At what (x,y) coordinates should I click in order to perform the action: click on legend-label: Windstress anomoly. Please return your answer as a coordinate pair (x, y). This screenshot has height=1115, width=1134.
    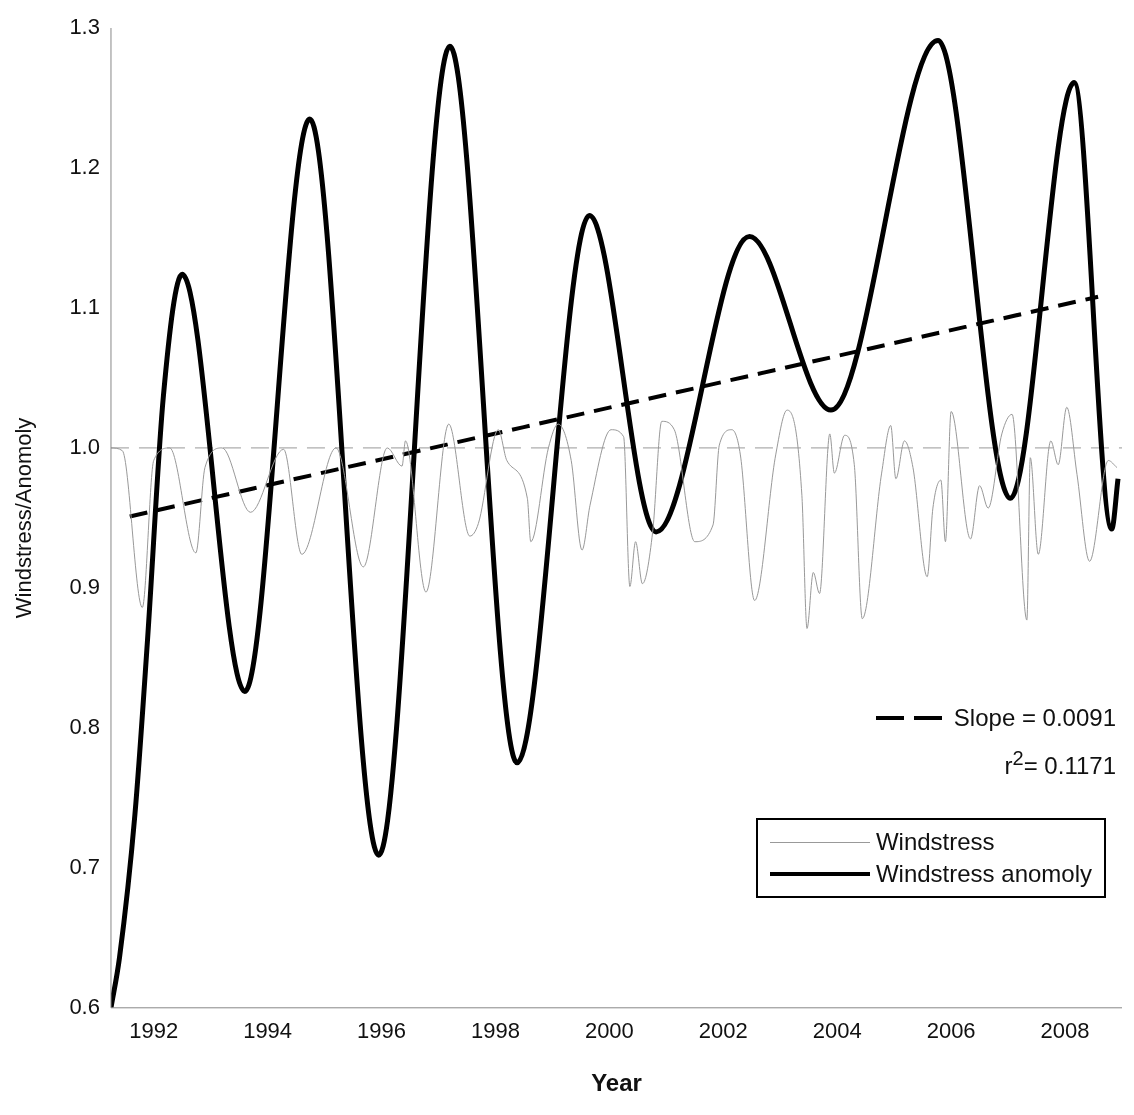
    Looking at the image, I should click on (983, 874).